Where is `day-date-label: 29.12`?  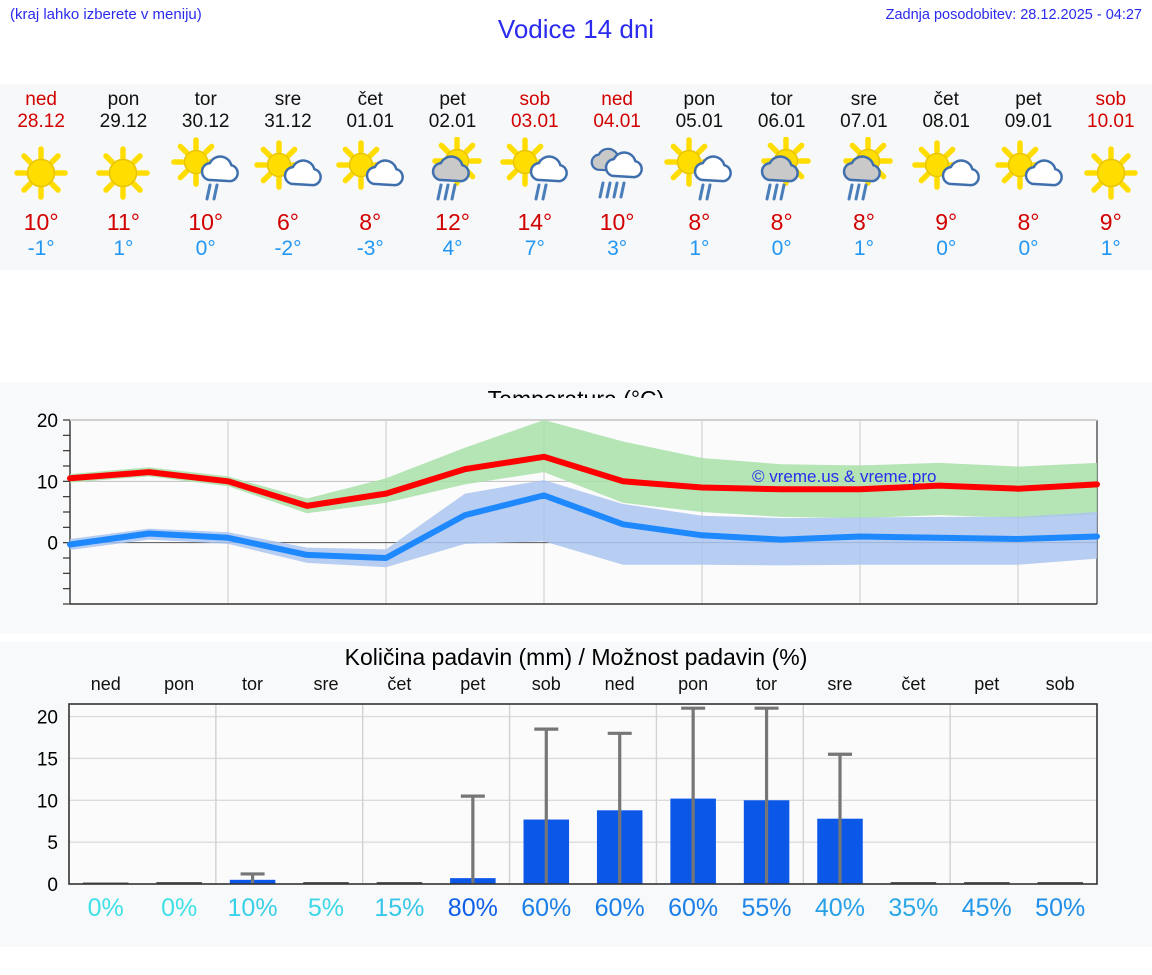 day-date-label: 29.12 is located at coordinates (123, 121).